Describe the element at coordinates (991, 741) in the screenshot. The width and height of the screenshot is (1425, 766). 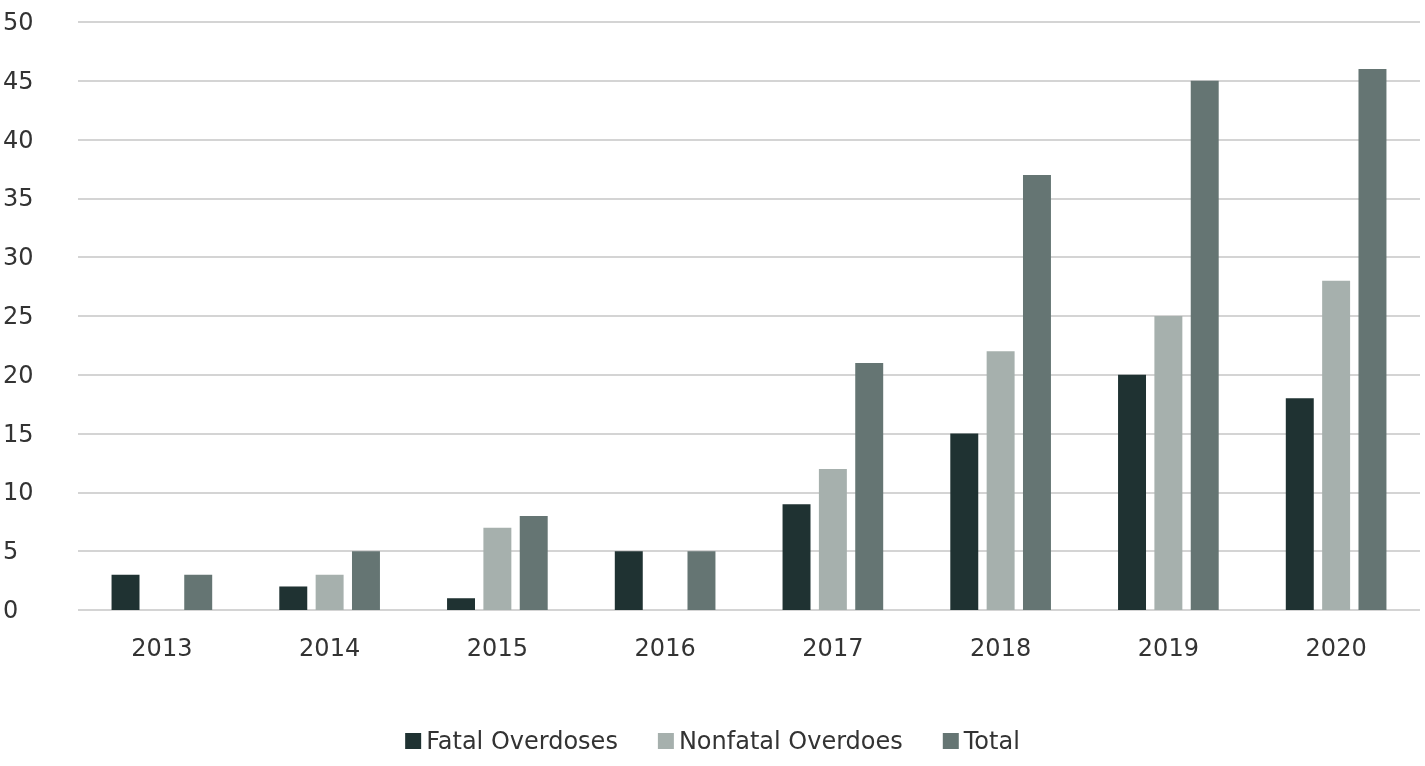
I see `legend-label: Total` at that location.